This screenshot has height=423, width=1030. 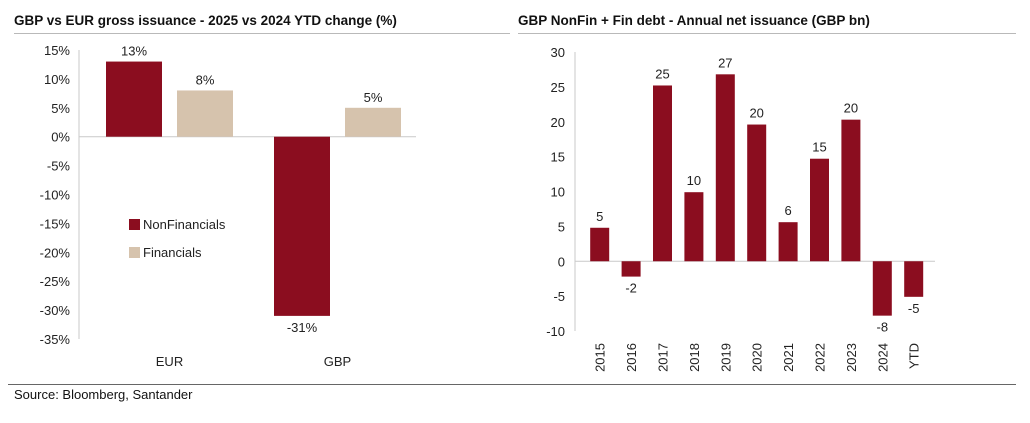 What do you see at coordinates (373, 97) in the screenshot?
I see `left-data-label: 5%` at bounding box center [373, 97].